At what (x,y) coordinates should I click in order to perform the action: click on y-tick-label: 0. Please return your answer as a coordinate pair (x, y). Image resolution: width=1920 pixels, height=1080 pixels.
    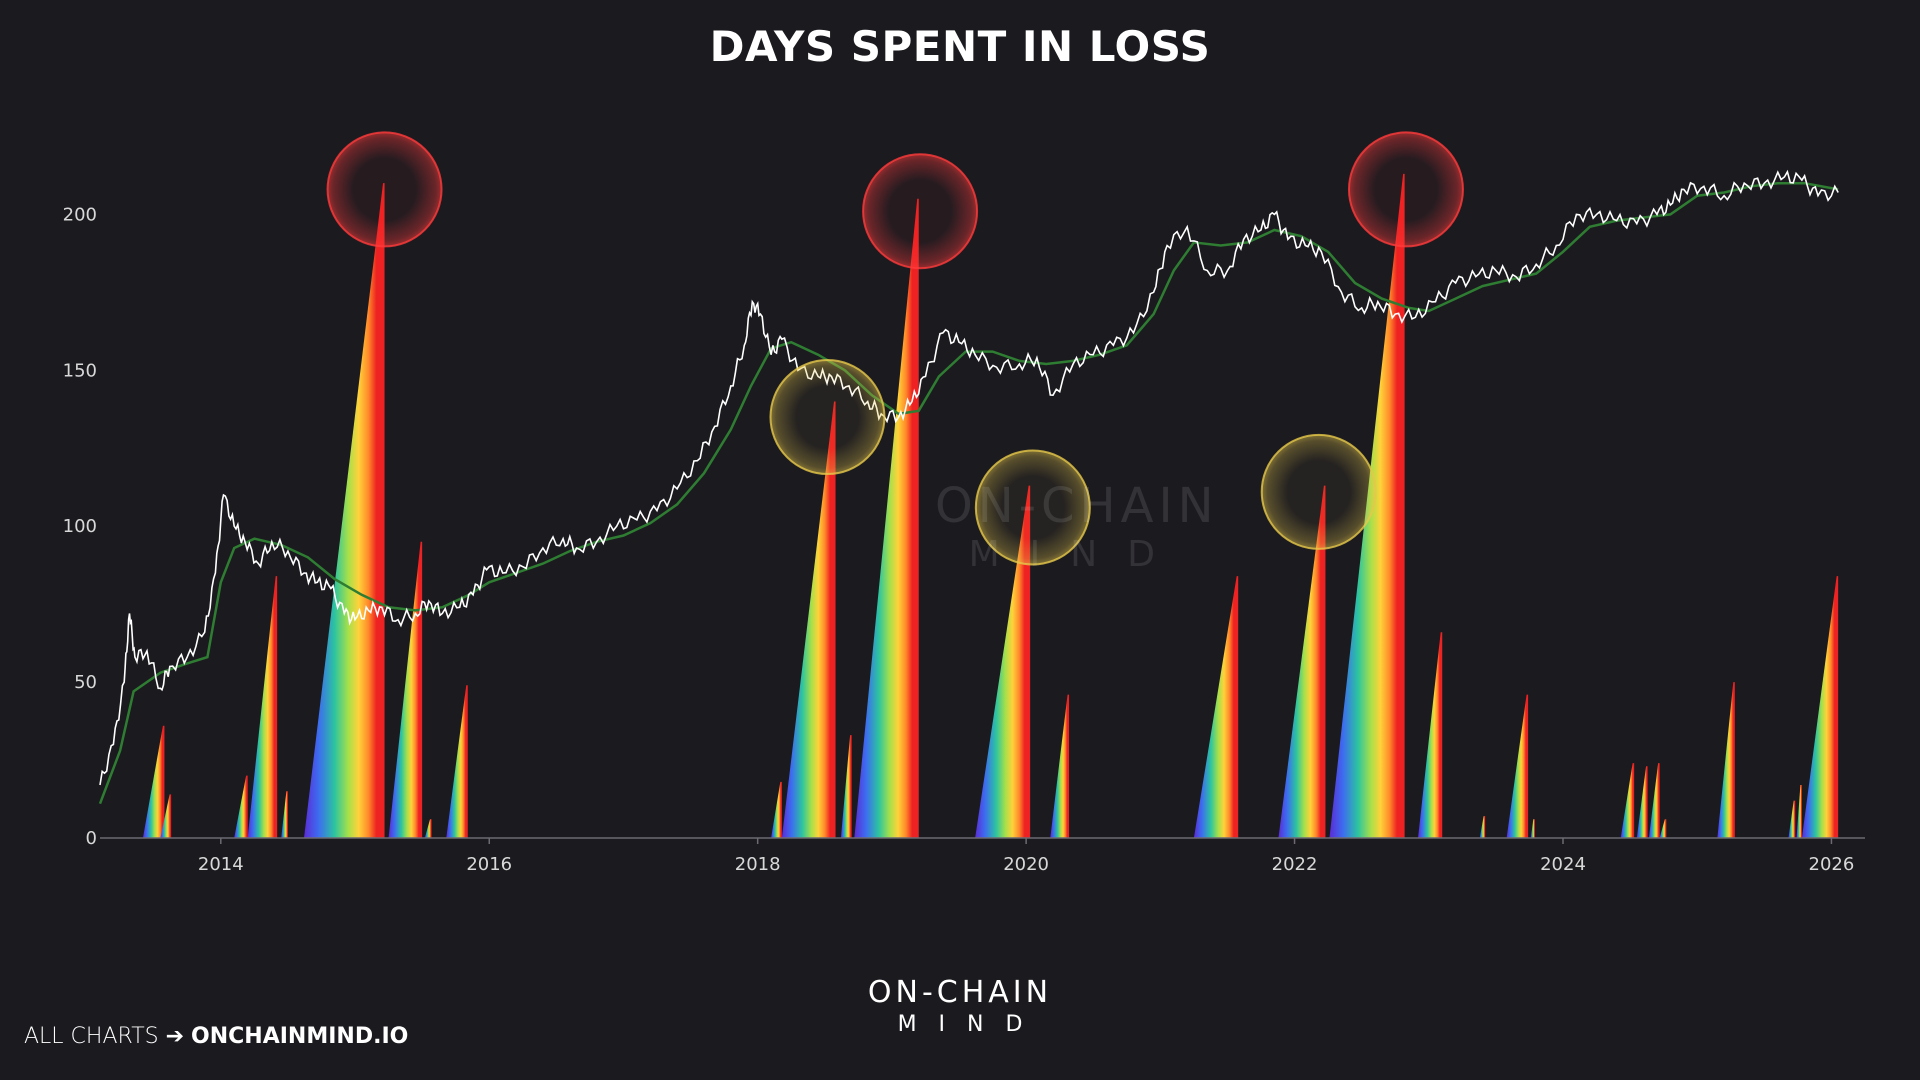
    Looking at the image, I should click on (91, 838).